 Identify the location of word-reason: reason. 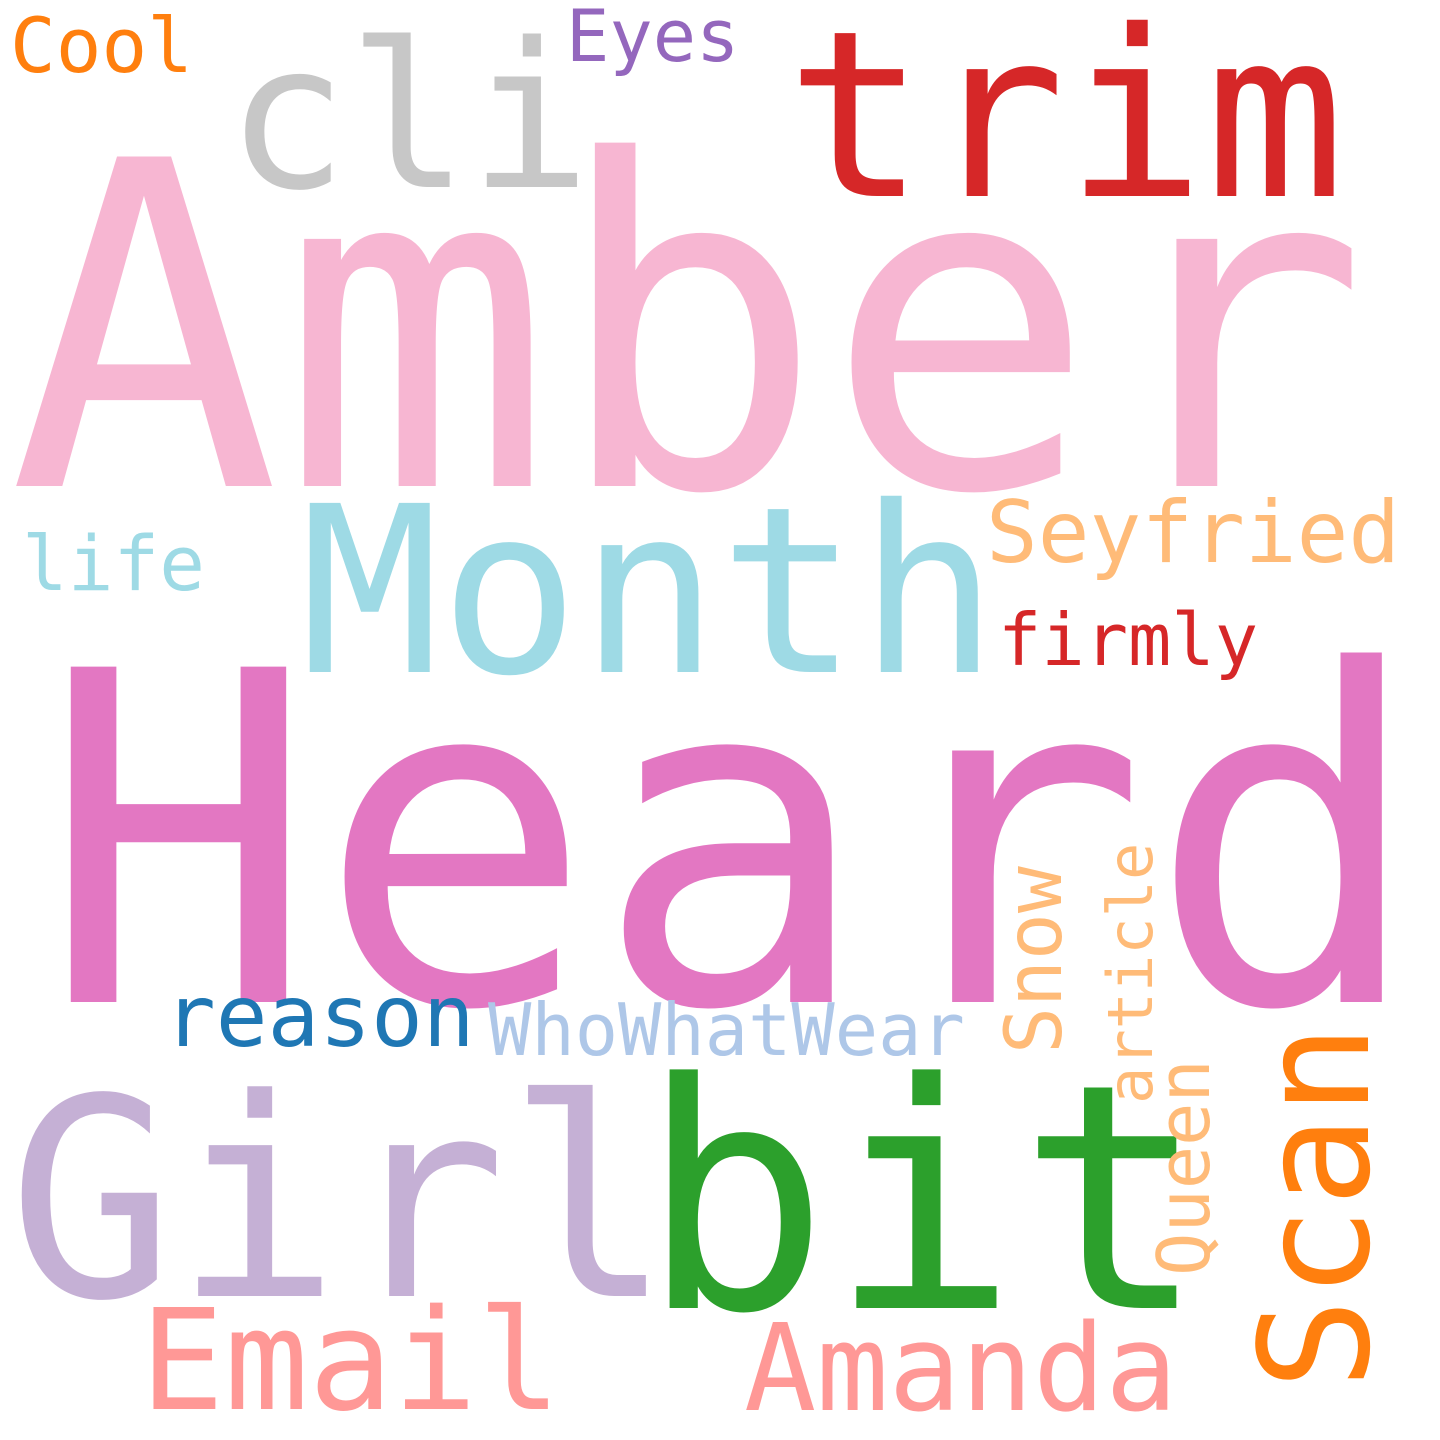
(319, 1017).